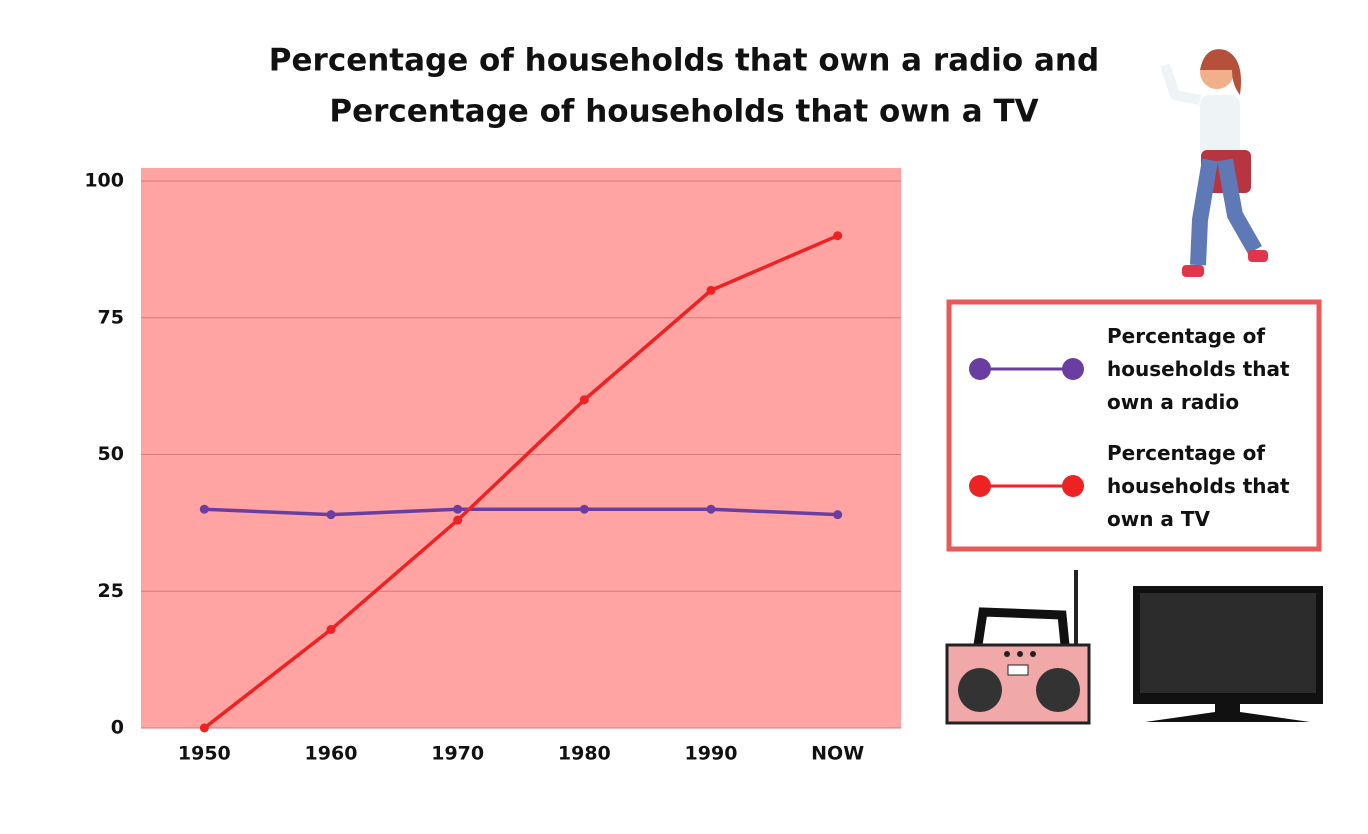  What do you see at coordinates (111, 454) in the screenshot?
I see `y-tick-label: 50` at bounding box center [111, 454].